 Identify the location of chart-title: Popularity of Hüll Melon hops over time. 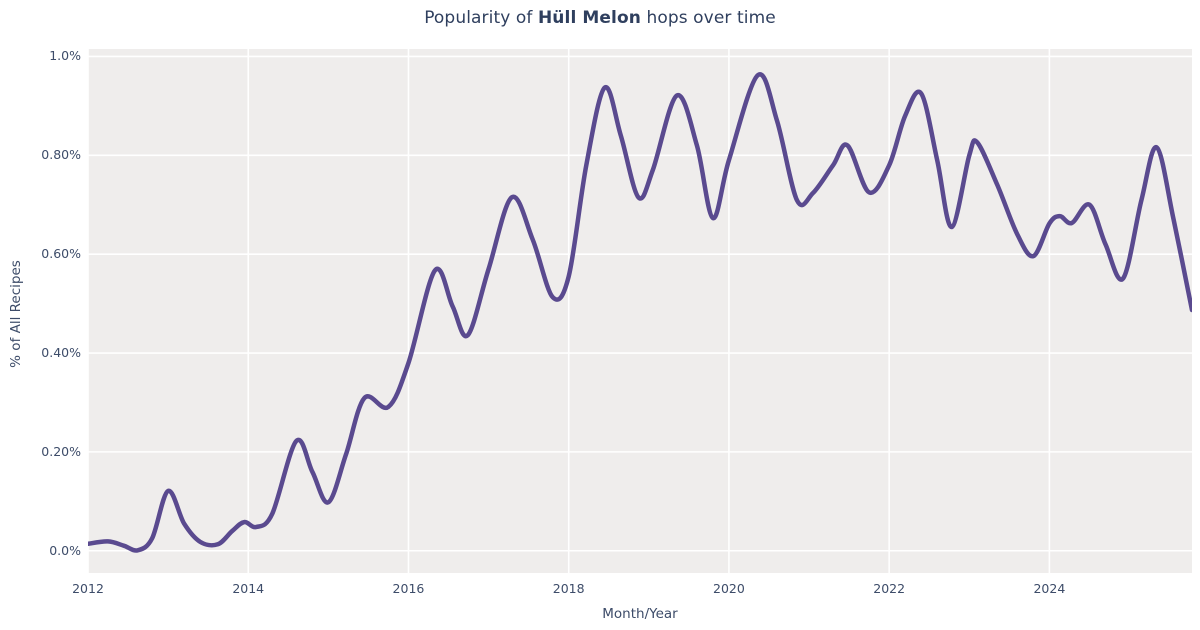
(600, 18).